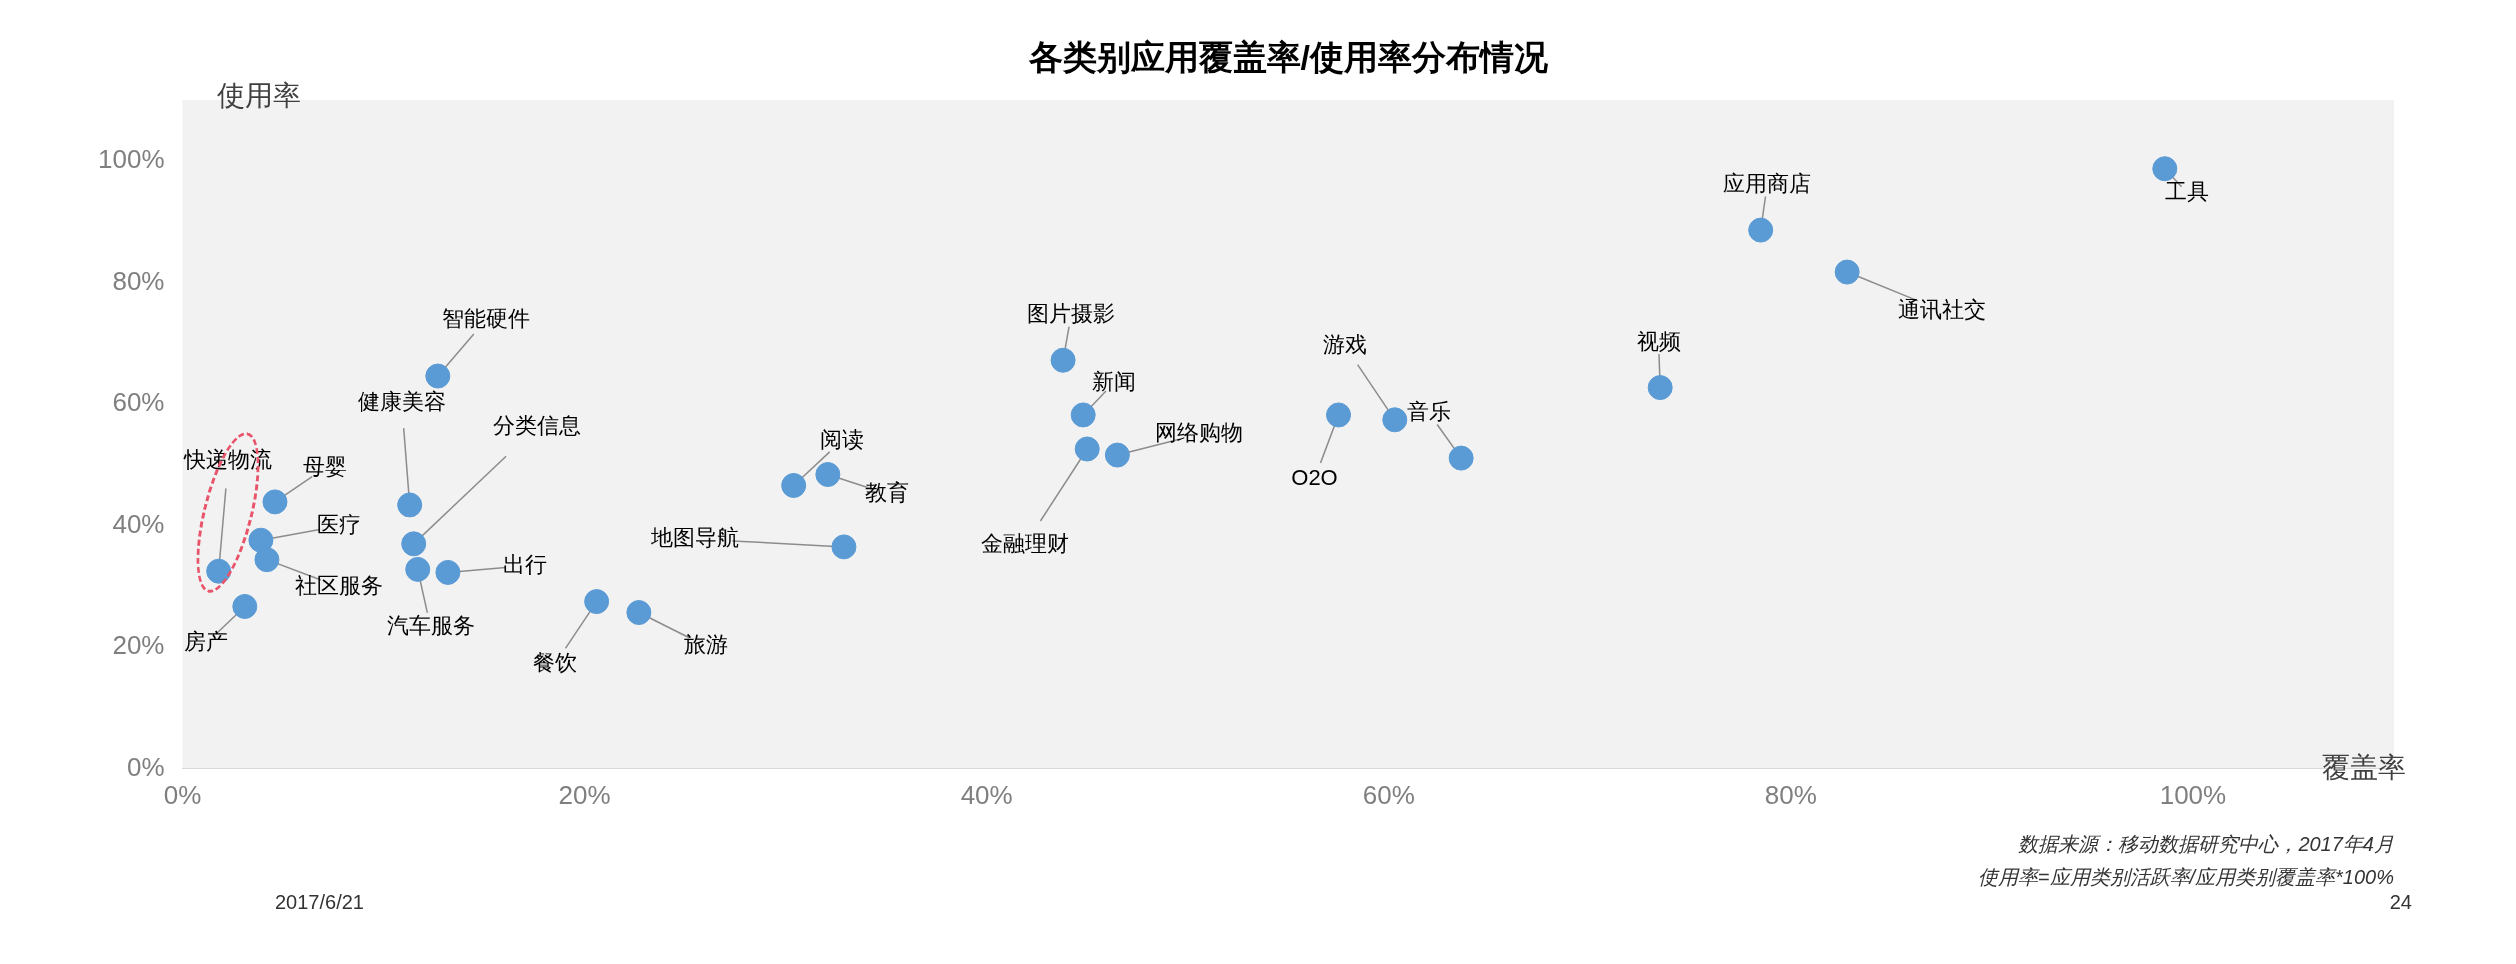  Describe the element at coordinates (324, 467) in the screenshot. I see `annotation: 母婴` at that location.